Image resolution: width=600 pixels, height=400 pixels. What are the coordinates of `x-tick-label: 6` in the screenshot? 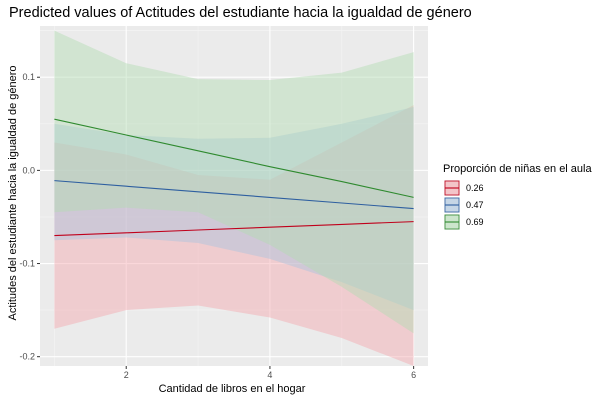 It's located at (413, 375).